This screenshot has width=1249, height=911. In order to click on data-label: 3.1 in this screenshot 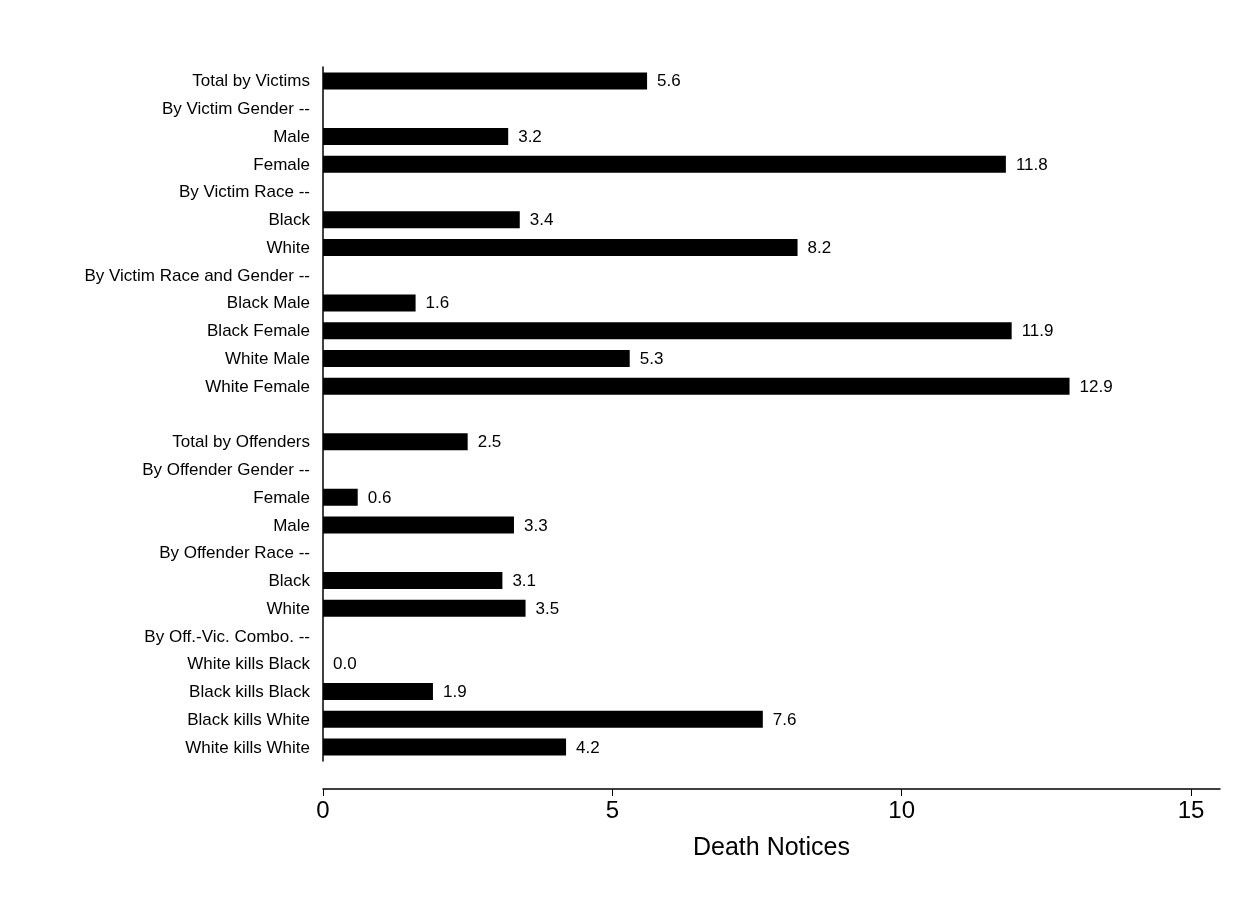, I will do `click(524, 581)`.